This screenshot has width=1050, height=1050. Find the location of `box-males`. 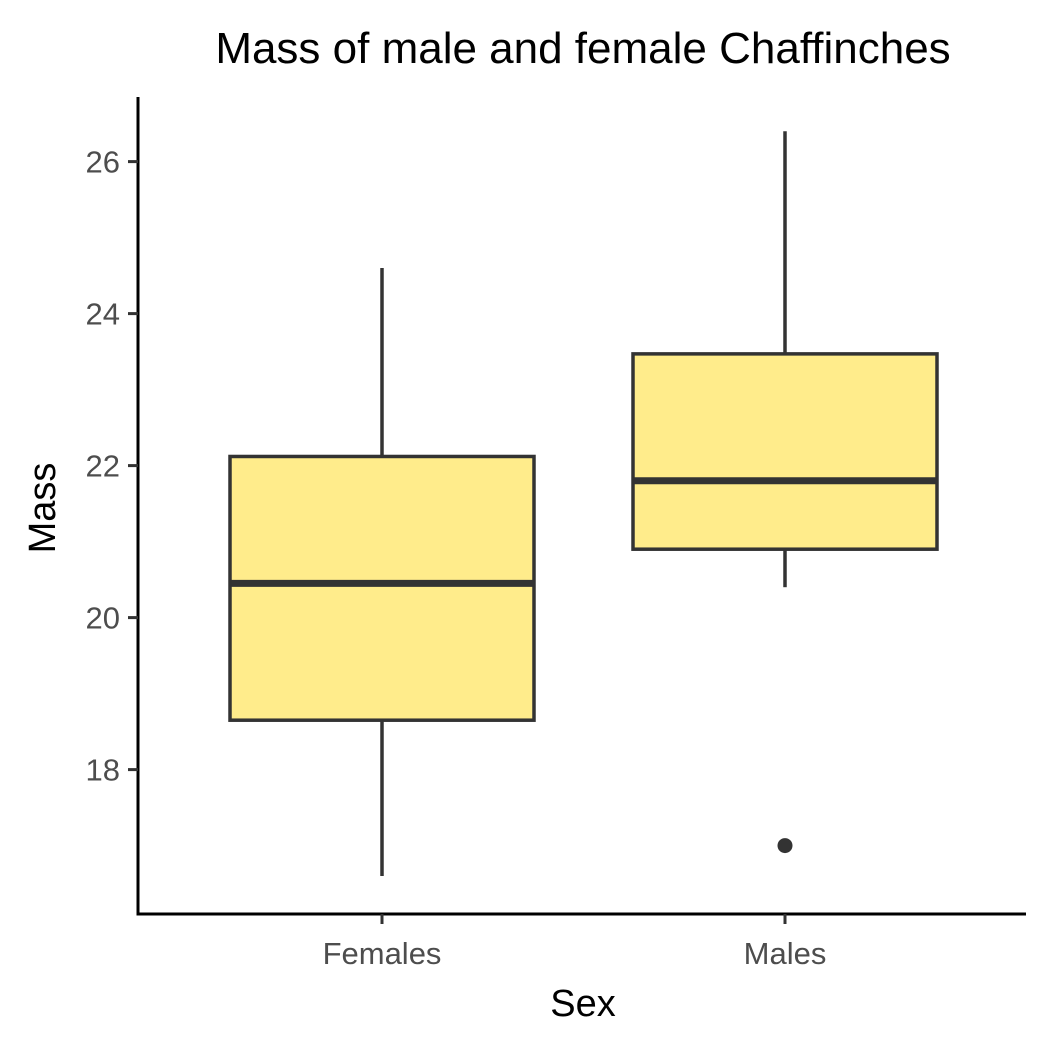

box-males is located at coordinates (785, 451).